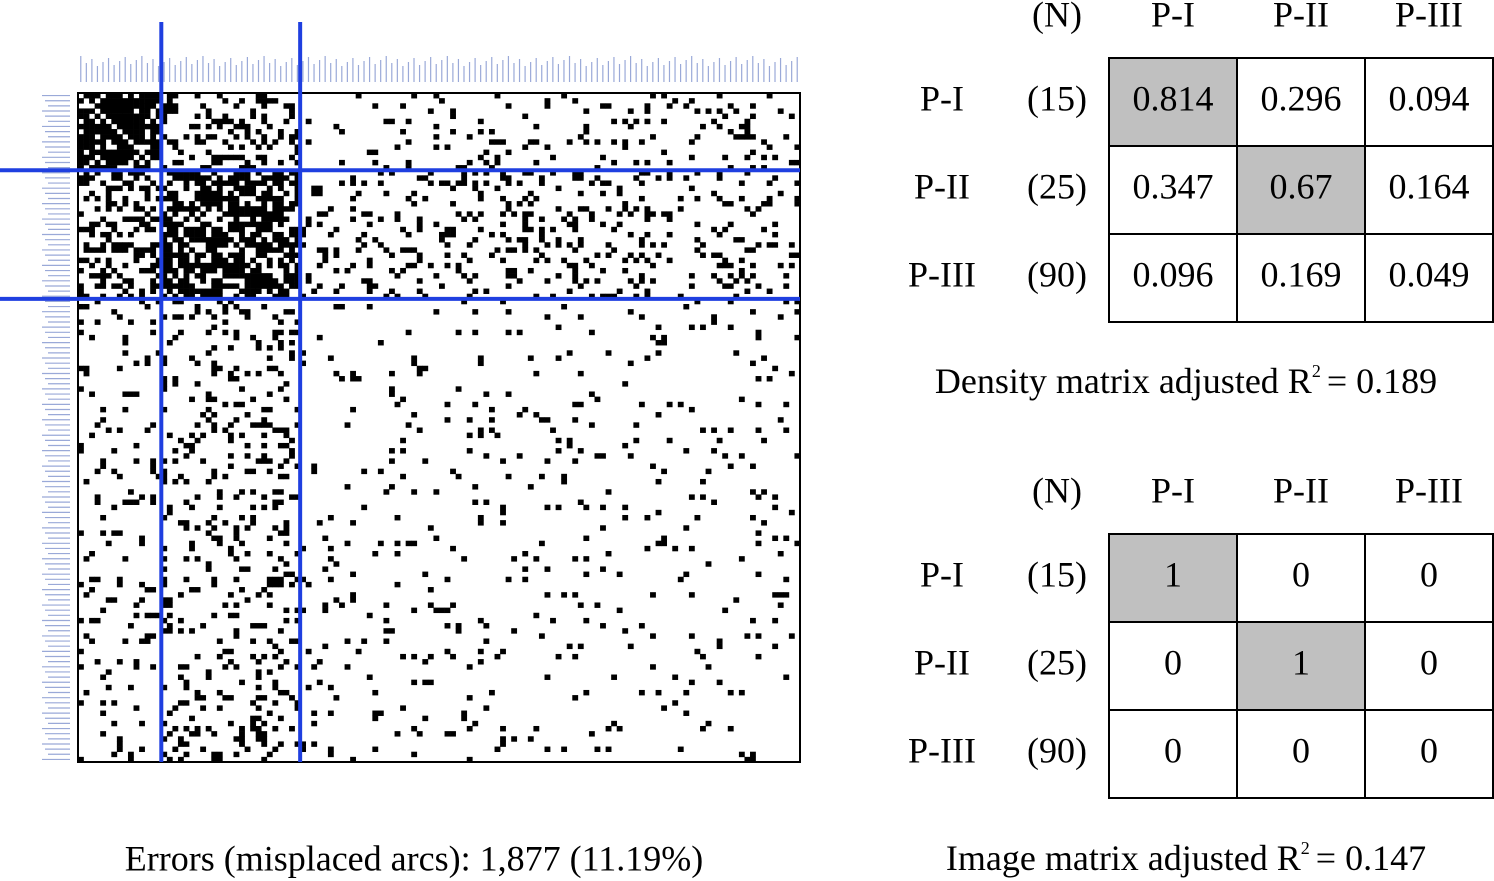 The height and width of the screenshot is (881, 1494). What do you see at coordinates (1301, 578) in the screenshot?
I see `table-cell` at bounding box center [1301, 578].